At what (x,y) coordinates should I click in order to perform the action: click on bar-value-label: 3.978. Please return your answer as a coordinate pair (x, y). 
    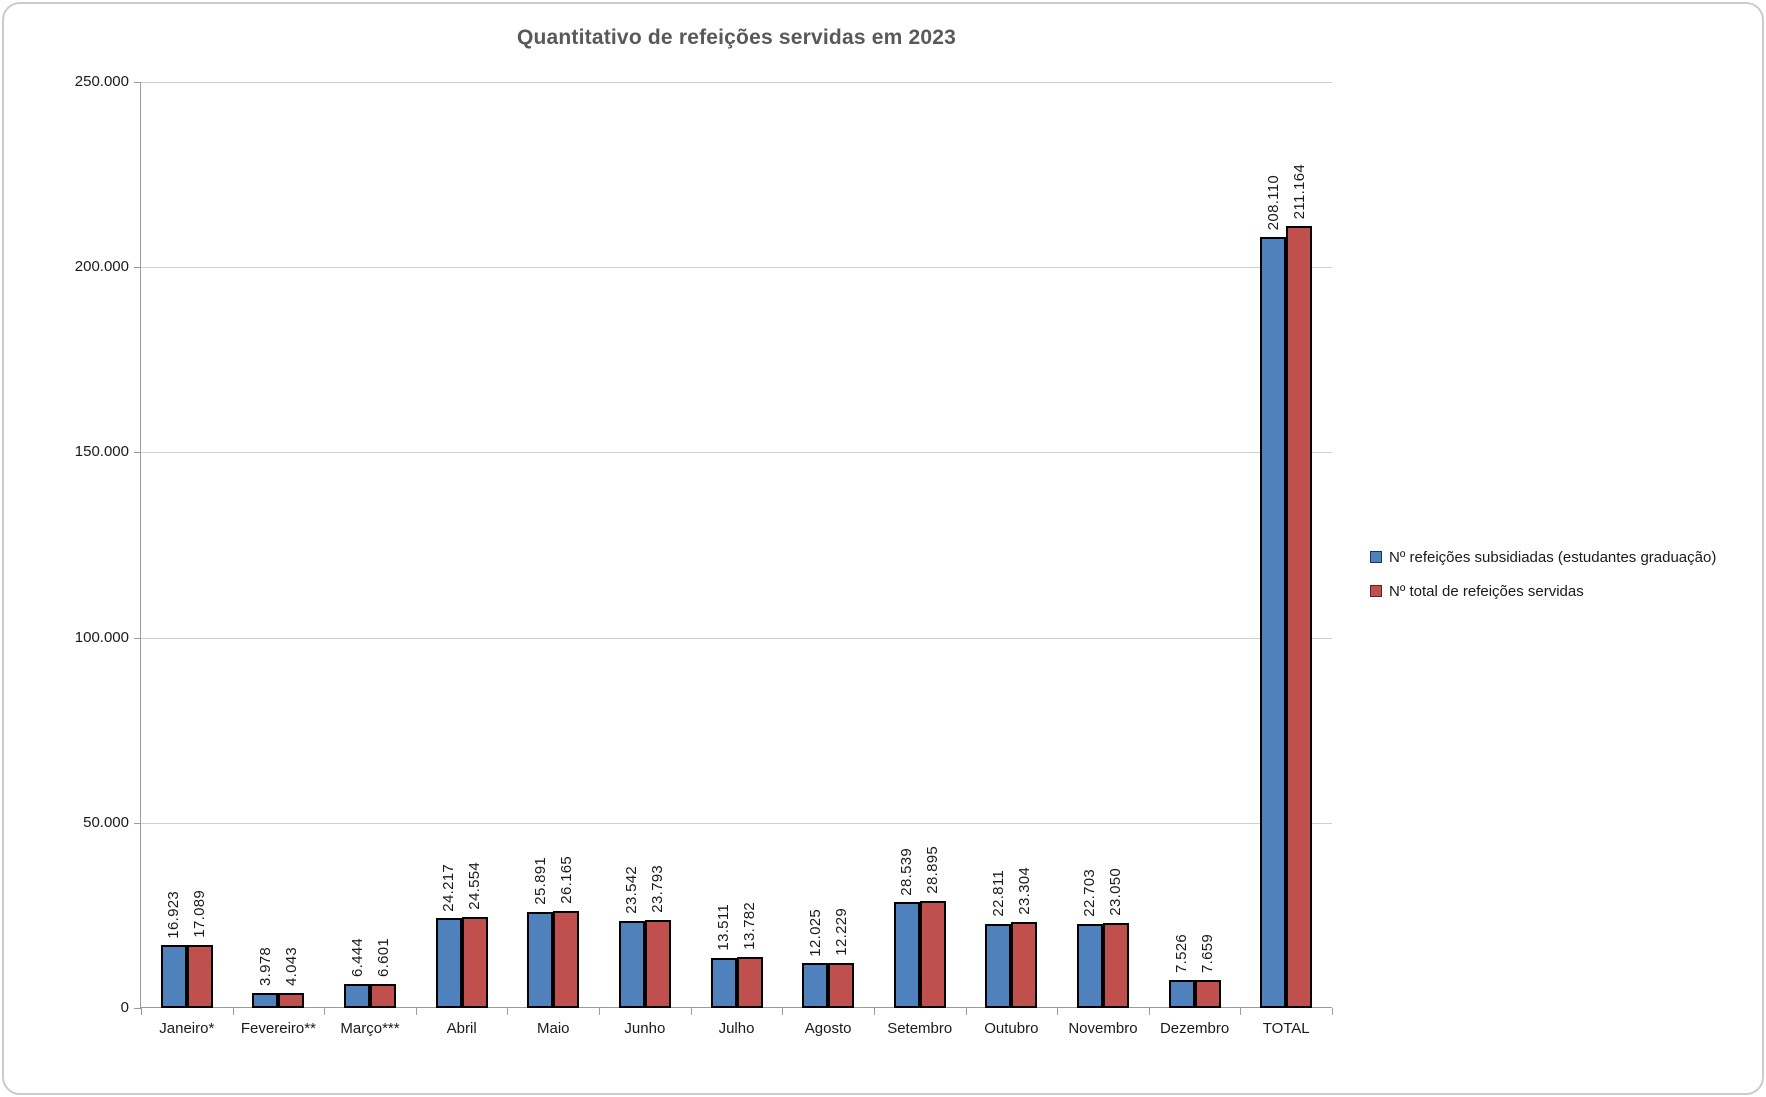
    Looking at the image, I should click on (265, 967).